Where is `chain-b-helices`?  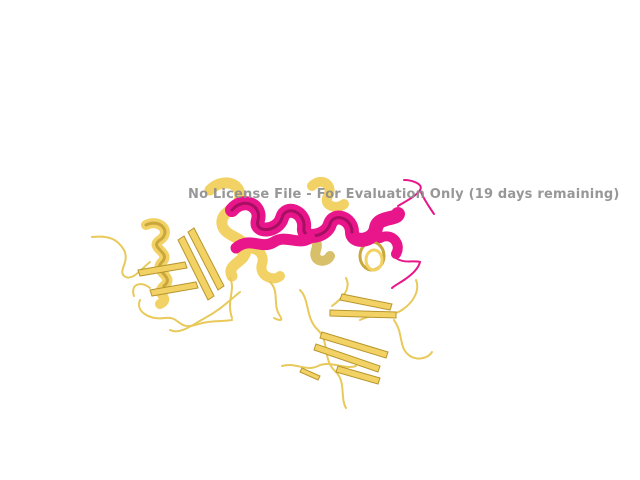
chain-b-helices is located at coordinates (315, 227).